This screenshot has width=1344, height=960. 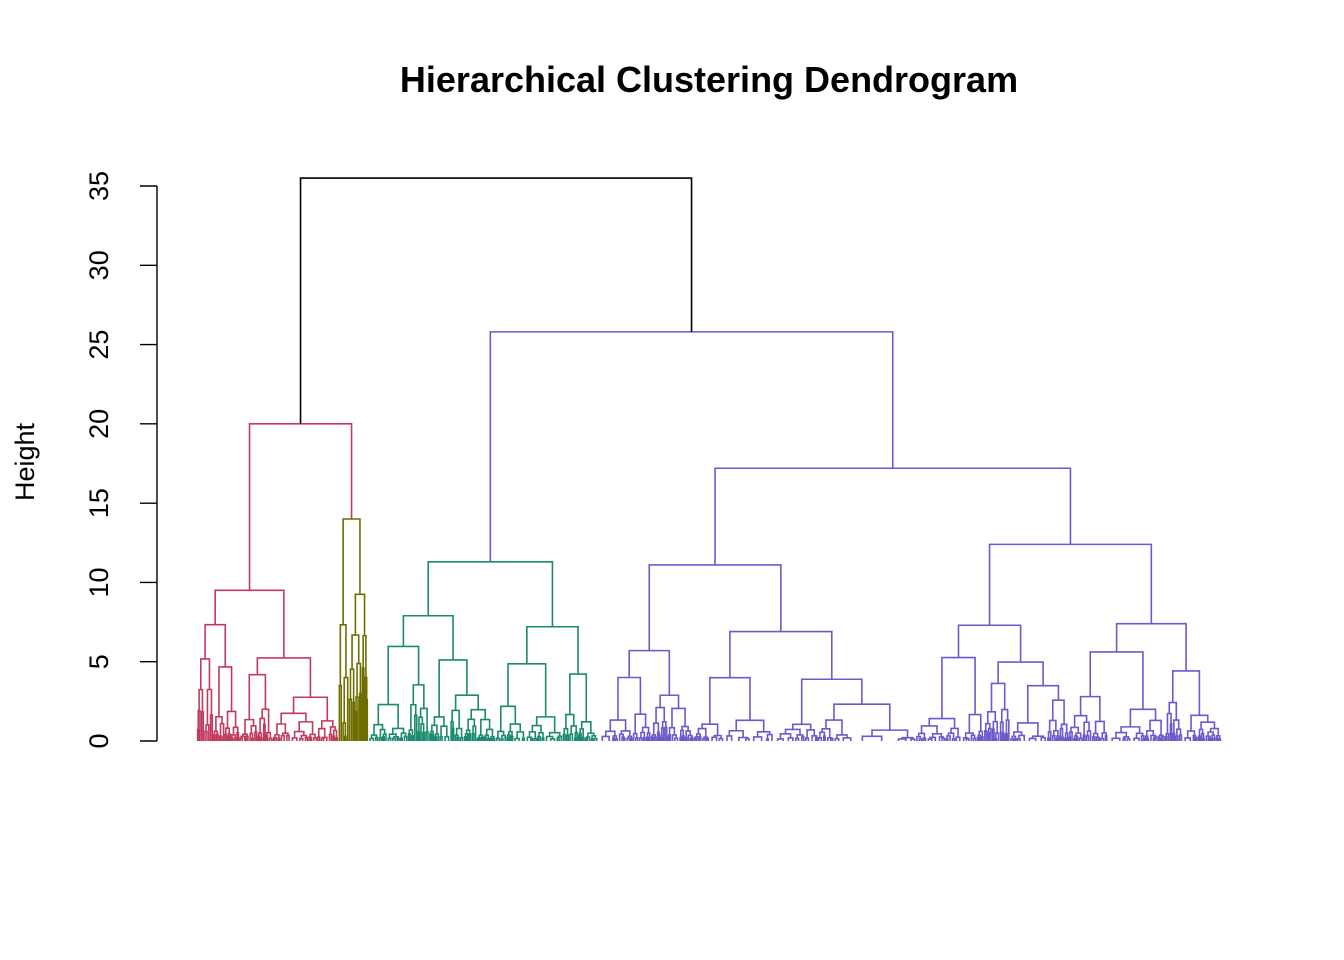 I want to click on chart-title: Hierarchical Clustering Dendrogram, so click(x=709, y=79).